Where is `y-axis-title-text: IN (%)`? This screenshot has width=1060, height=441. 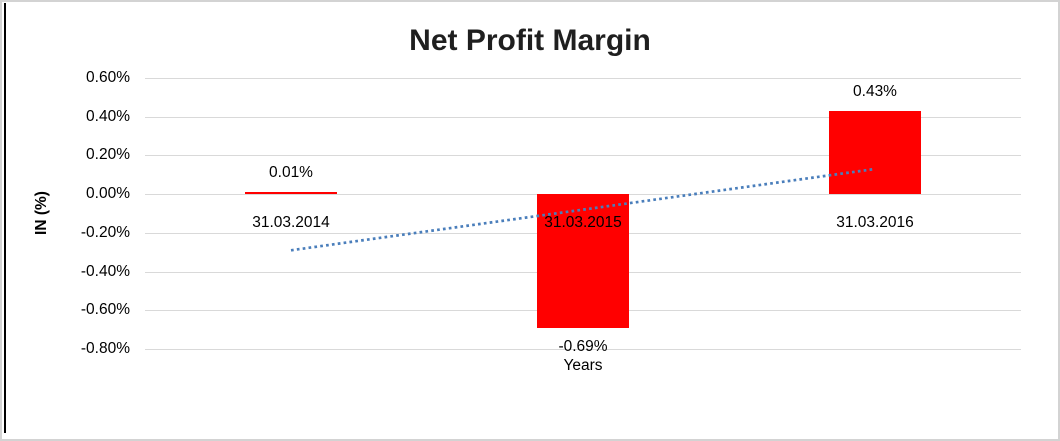
y-axis-title-text: IN (%) is located at coordinates (41, 213).